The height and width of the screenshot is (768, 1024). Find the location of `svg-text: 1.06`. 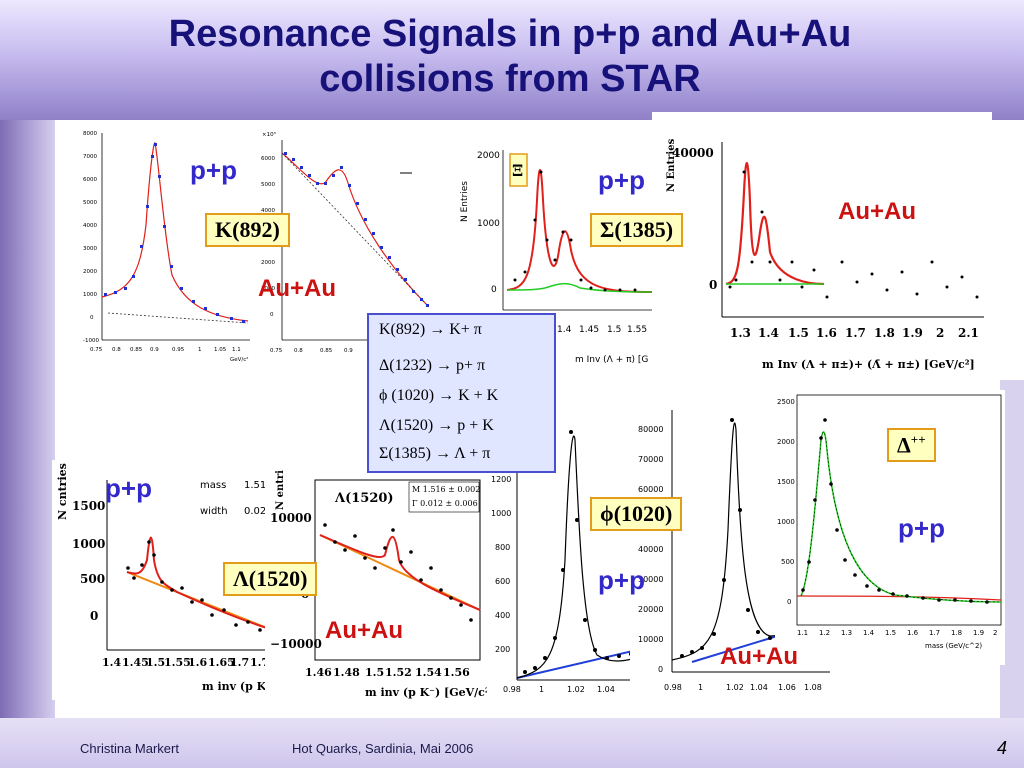

svg-text: 1.06 is located at coordinates (787, 687).